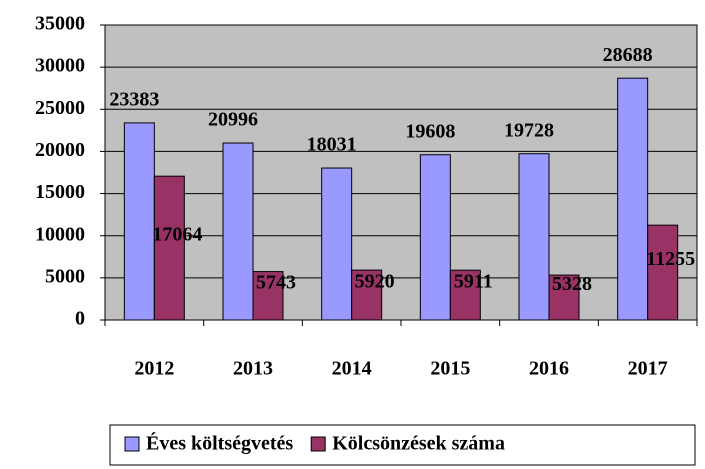  Describe the element at coordinates (177, 235) in the screenshot. I see `data-label: 17064` at that location.